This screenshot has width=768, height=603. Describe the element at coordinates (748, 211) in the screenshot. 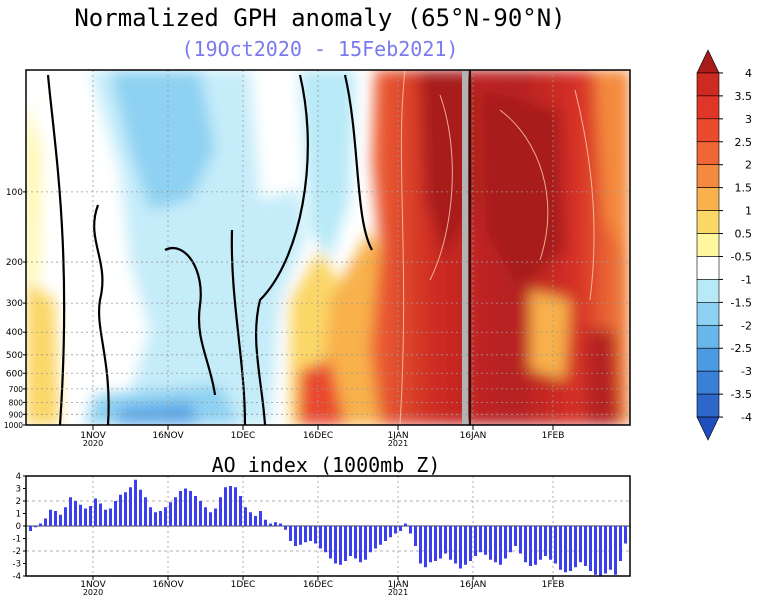

I see `colorbar-label: 1` at that location.